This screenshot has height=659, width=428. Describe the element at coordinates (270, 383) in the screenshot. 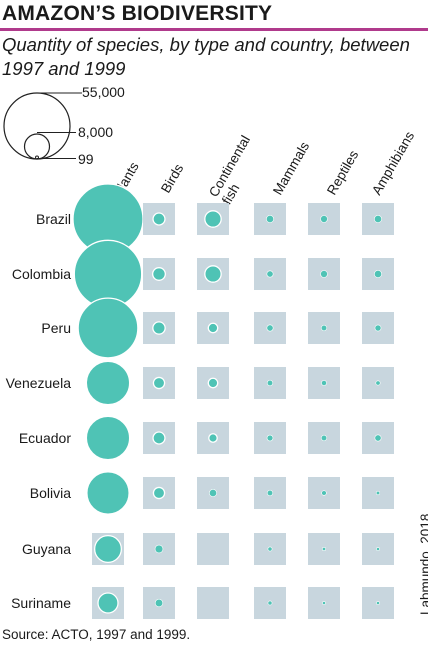

I see `bubble-venezuela-mammals` at that location.